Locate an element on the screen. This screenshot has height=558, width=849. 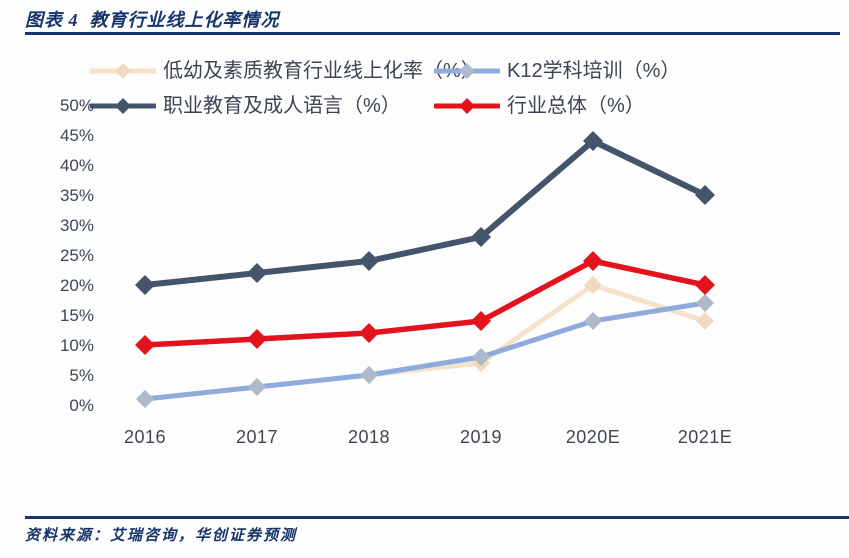
y-axis-tick-label: 0% is located at coordinates (81, 405).